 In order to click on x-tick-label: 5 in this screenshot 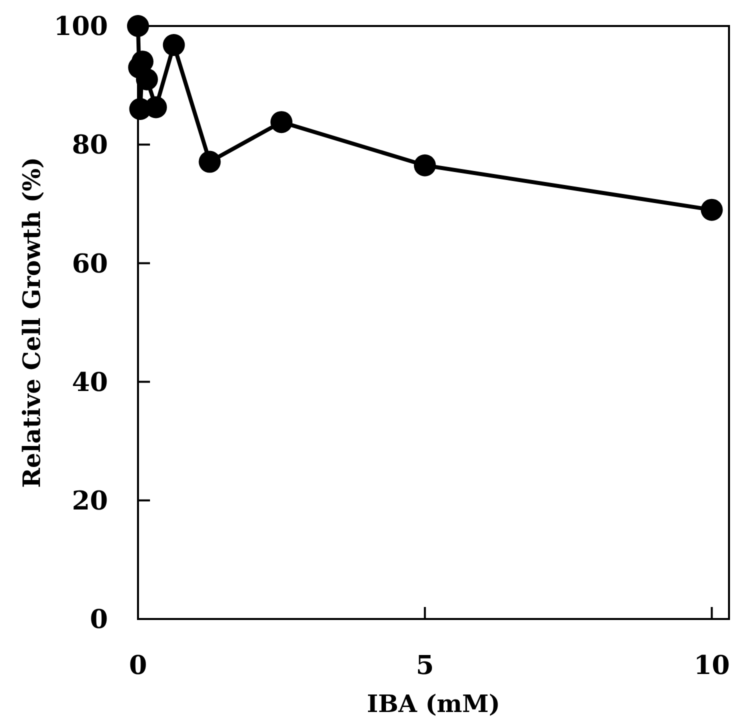, I will do `click(425, 666)`.